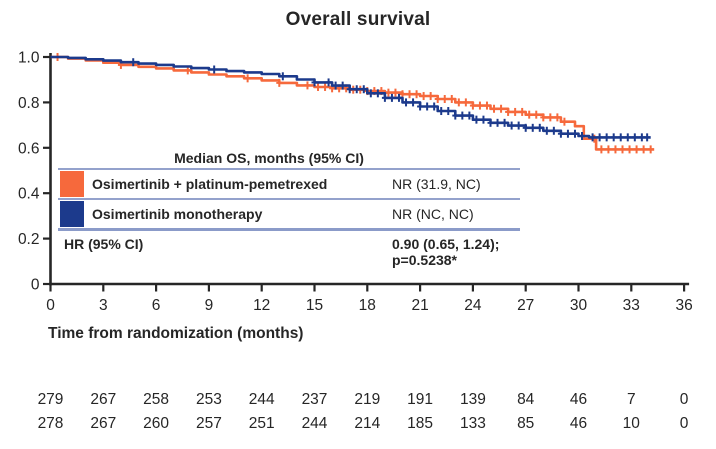 This screenshot has width=716, height=449. What do you see at coordinates (50, 305) in the screenshot?
I see `x-tick-label: 0` at bounding box center [50, 305].